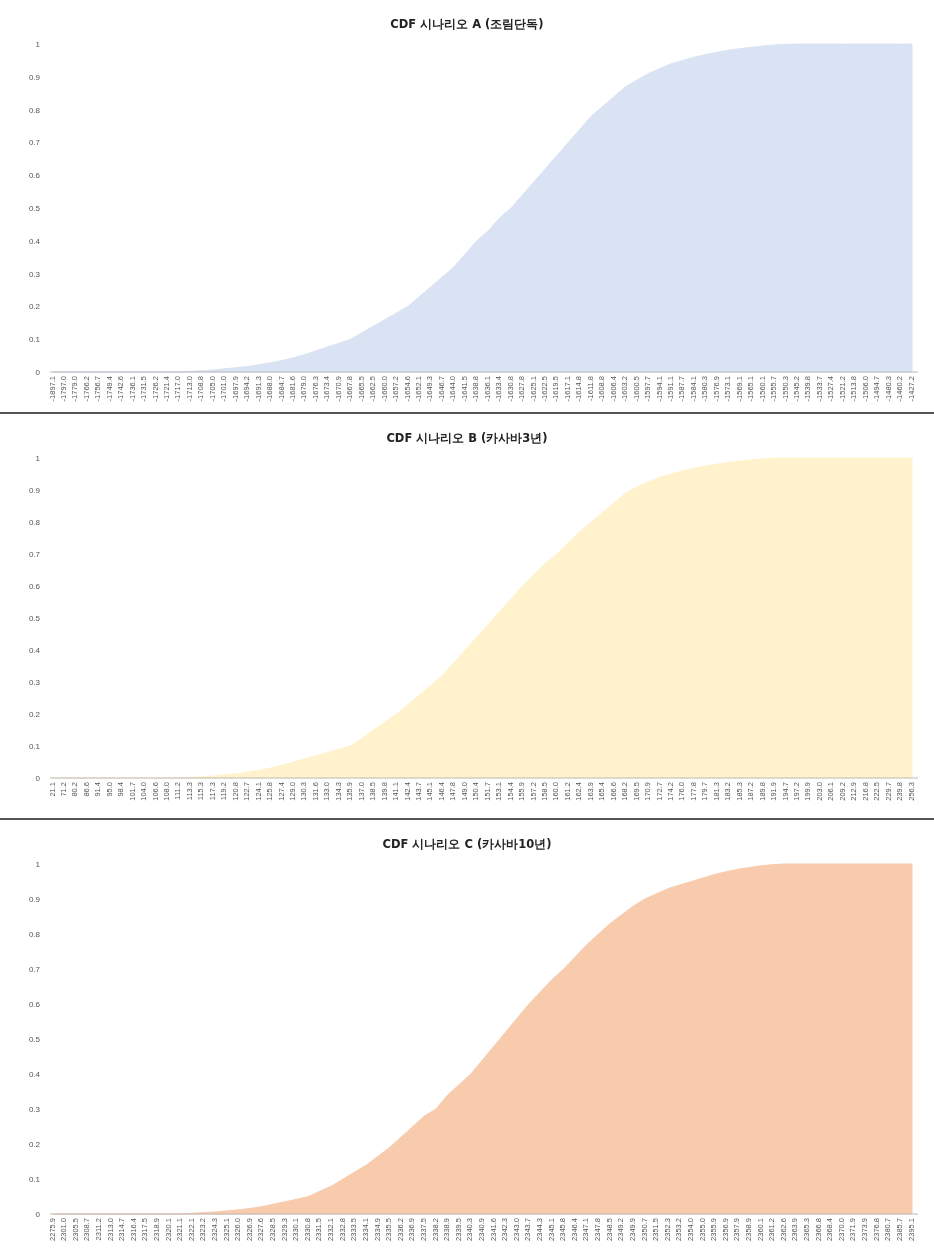  Describe the element at coordinates (467, 844) in the screenshot. I see `chart-title: CDF 시나리오 C (카사바10년)` at that location.